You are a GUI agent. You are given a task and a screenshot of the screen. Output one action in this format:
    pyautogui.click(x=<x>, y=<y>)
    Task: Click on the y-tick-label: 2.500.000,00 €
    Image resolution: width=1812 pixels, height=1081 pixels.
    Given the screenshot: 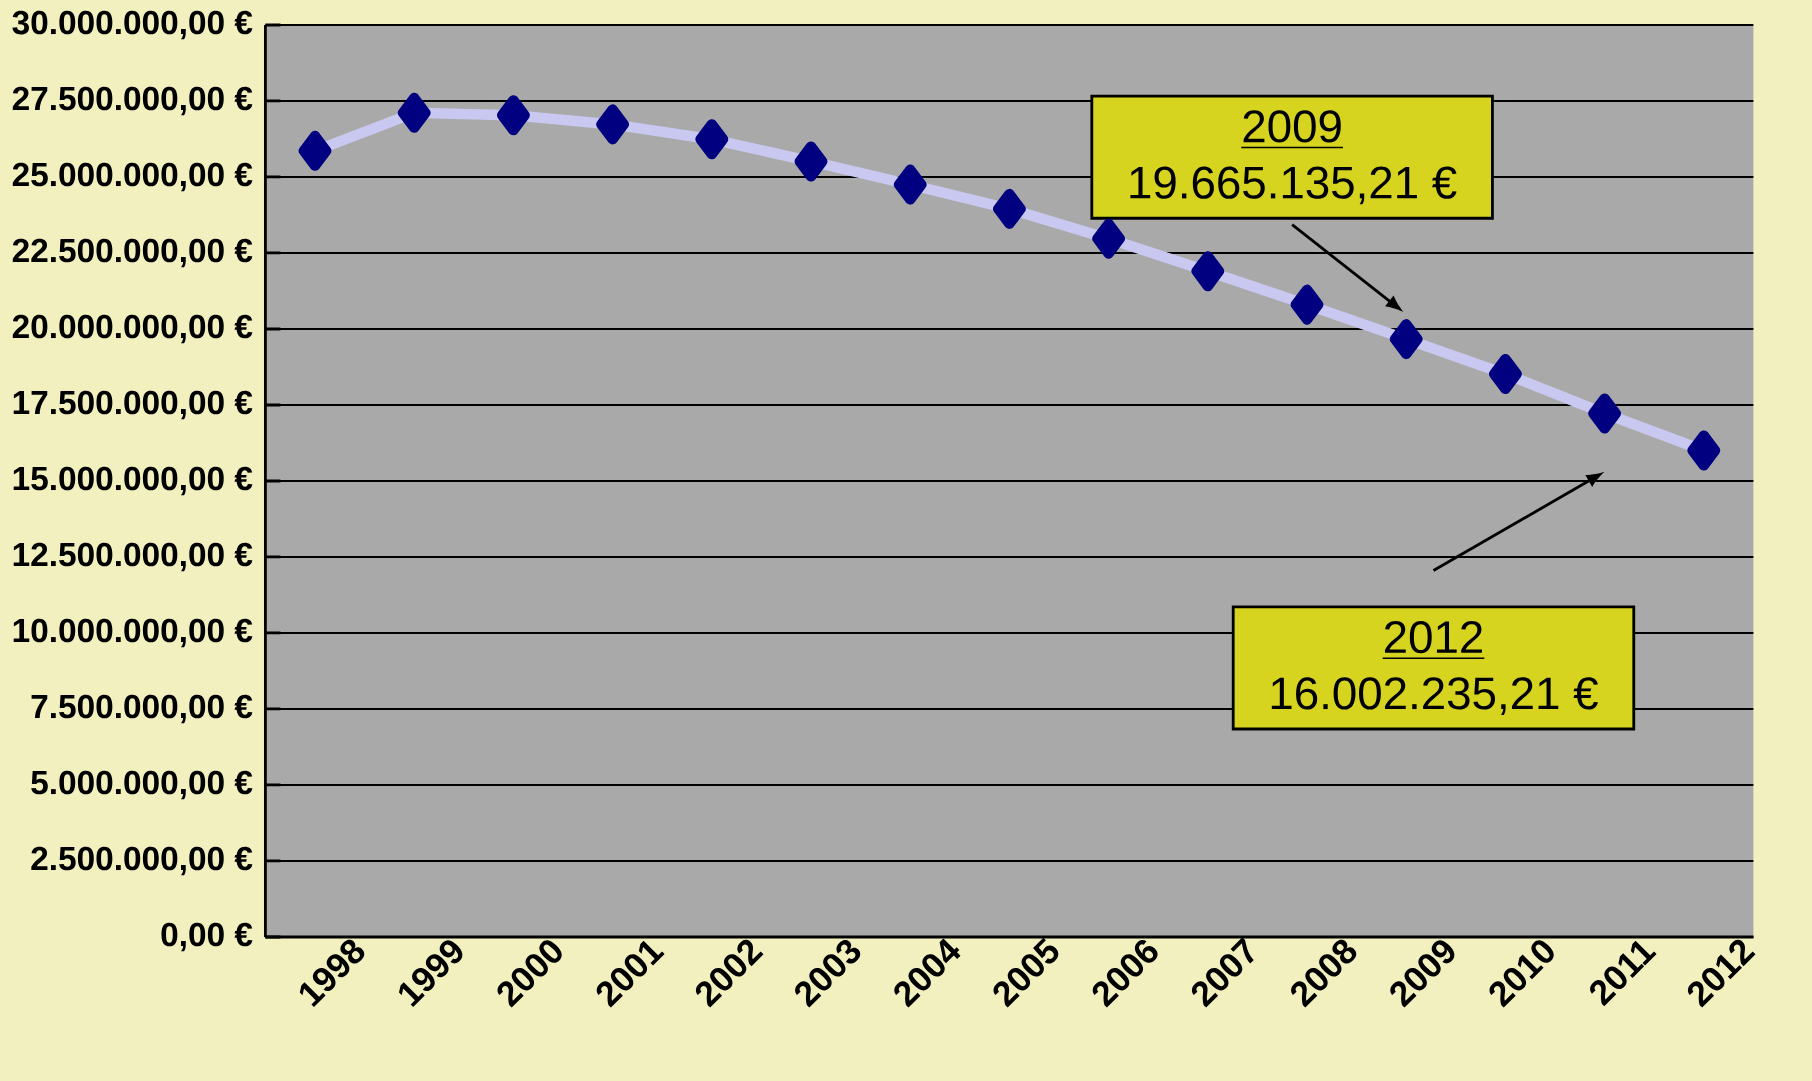 What is the action you would take?
    pyautogui.click(x=142, y=861)
    